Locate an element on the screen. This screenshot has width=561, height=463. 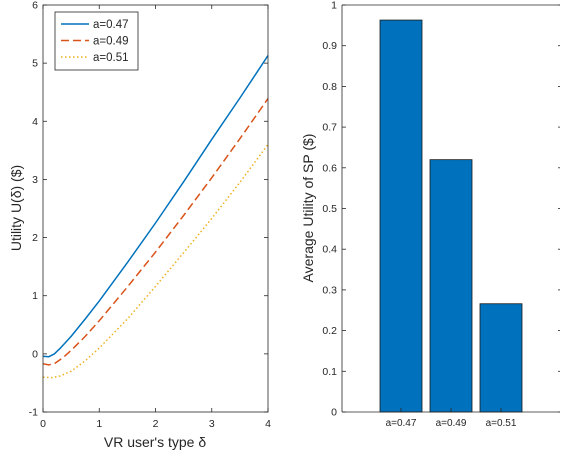
left-y-tick-label: 2 is located at coordinates (35, 238).